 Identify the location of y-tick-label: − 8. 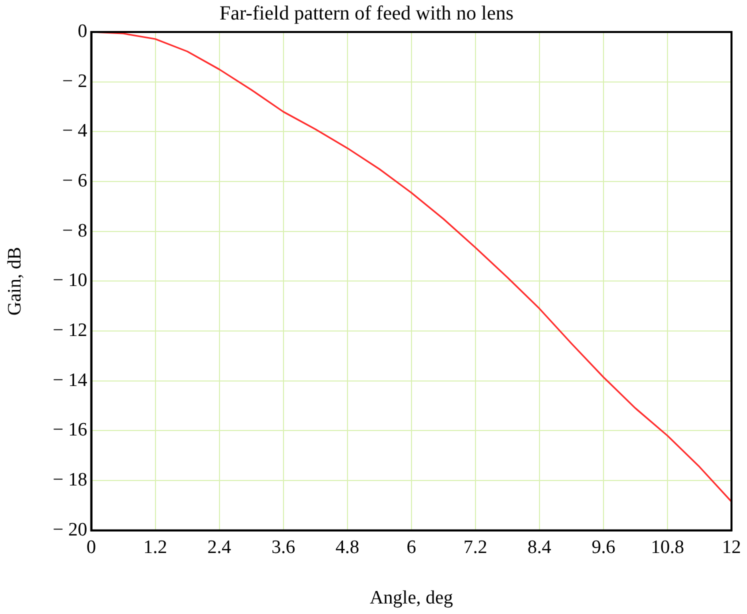
(75, 231).